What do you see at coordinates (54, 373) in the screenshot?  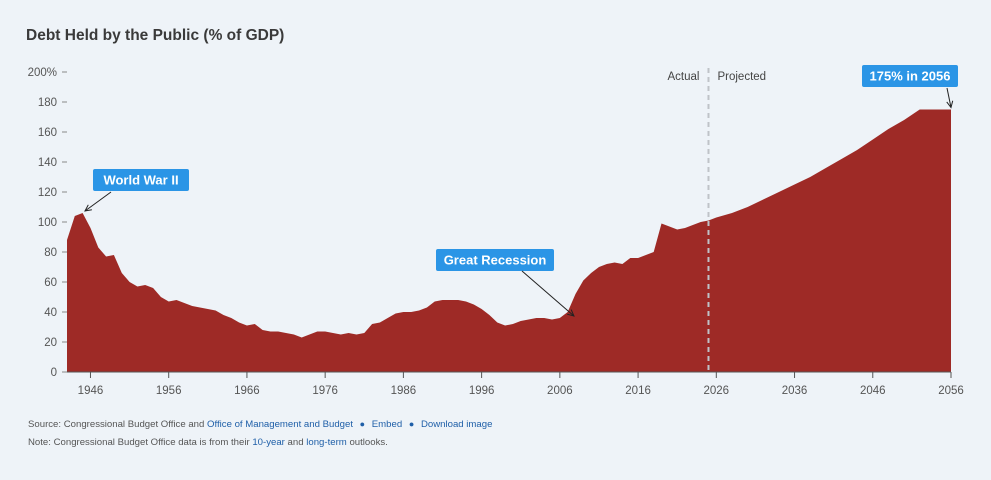 I see `y-tick-label: 0` at bounding box center [54, 373].